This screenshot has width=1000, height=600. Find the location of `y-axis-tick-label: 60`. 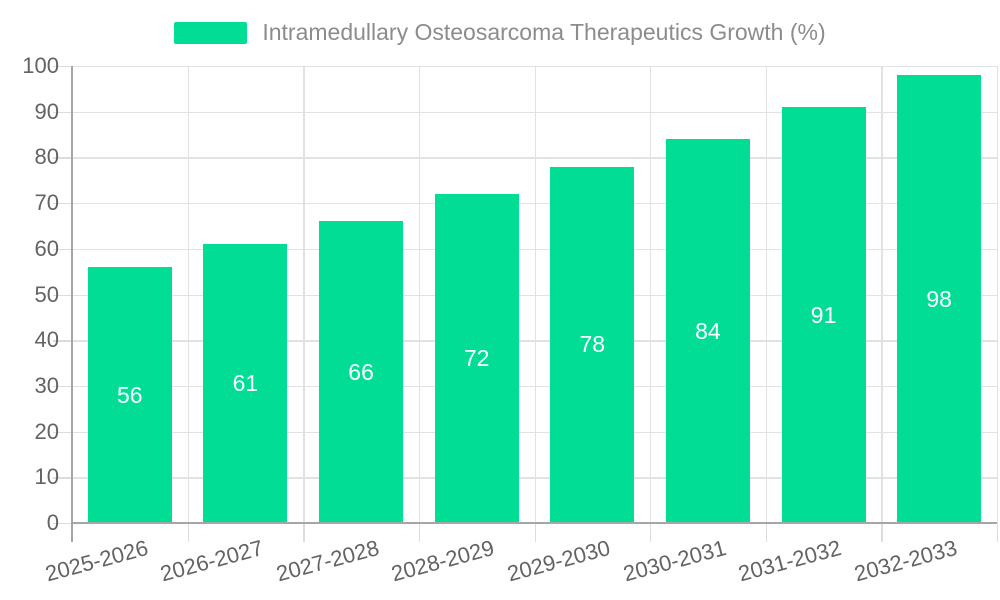

y-axis-tick-label: 60 is located at coordinates (46, 248).